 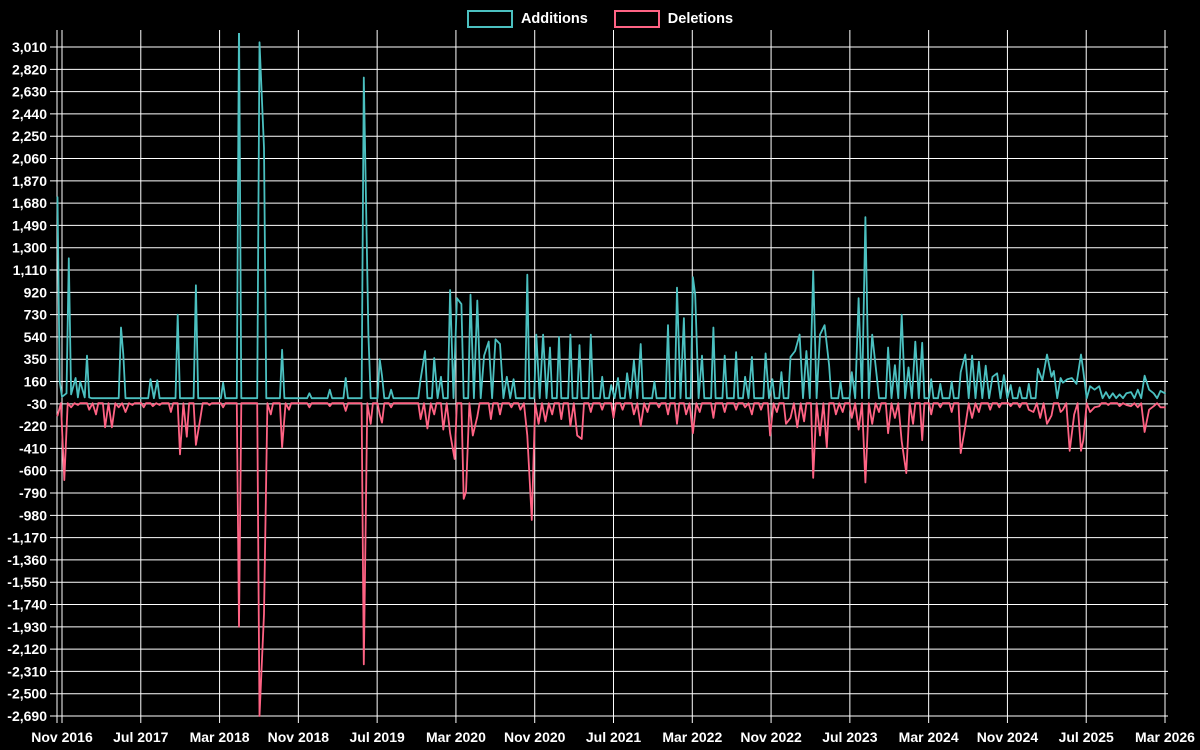 What do you see at coordinates (692, 737) in the screenshot?
I see `x-tick-label: Mar 2022` at bounding box center [692, 737].